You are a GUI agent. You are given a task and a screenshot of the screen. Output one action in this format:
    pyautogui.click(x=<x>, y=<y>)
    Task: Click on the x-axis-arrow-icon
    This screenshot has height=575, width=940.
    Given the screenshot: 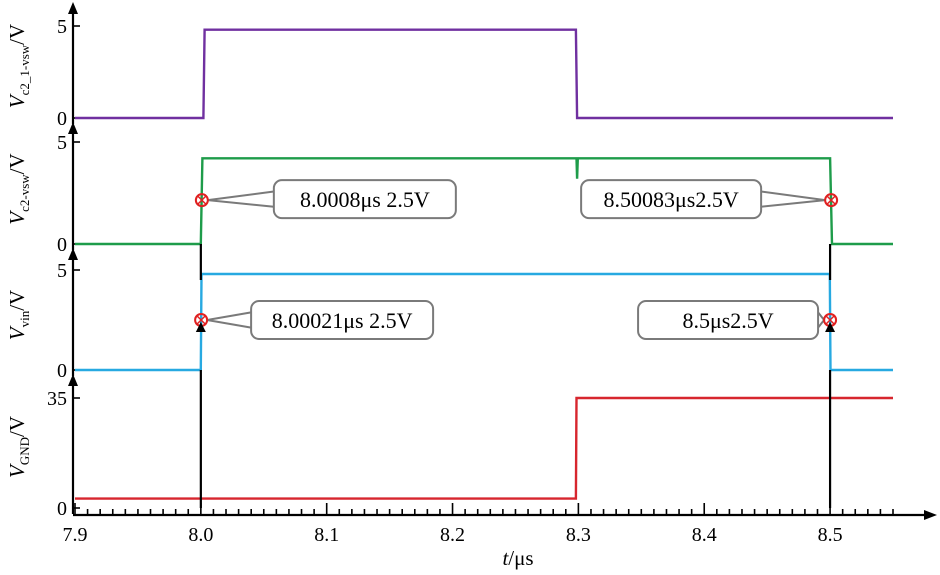 What is the action you would take?
    pyautogui.click(x=930, y=515)
    